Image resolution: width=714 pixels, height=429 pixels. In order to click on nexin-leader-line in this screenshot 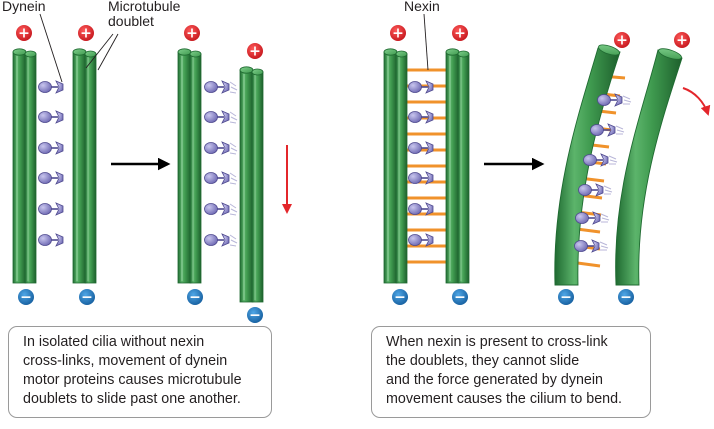, I will do `click(426, 42)`.